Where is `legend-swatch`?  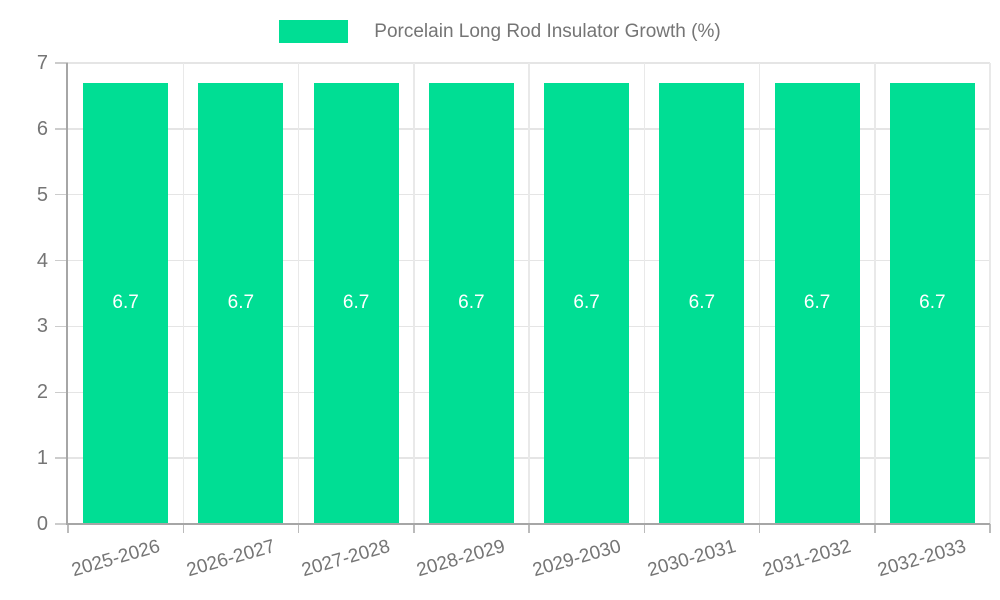
legend-swatch is located at coordinates (314, 31).